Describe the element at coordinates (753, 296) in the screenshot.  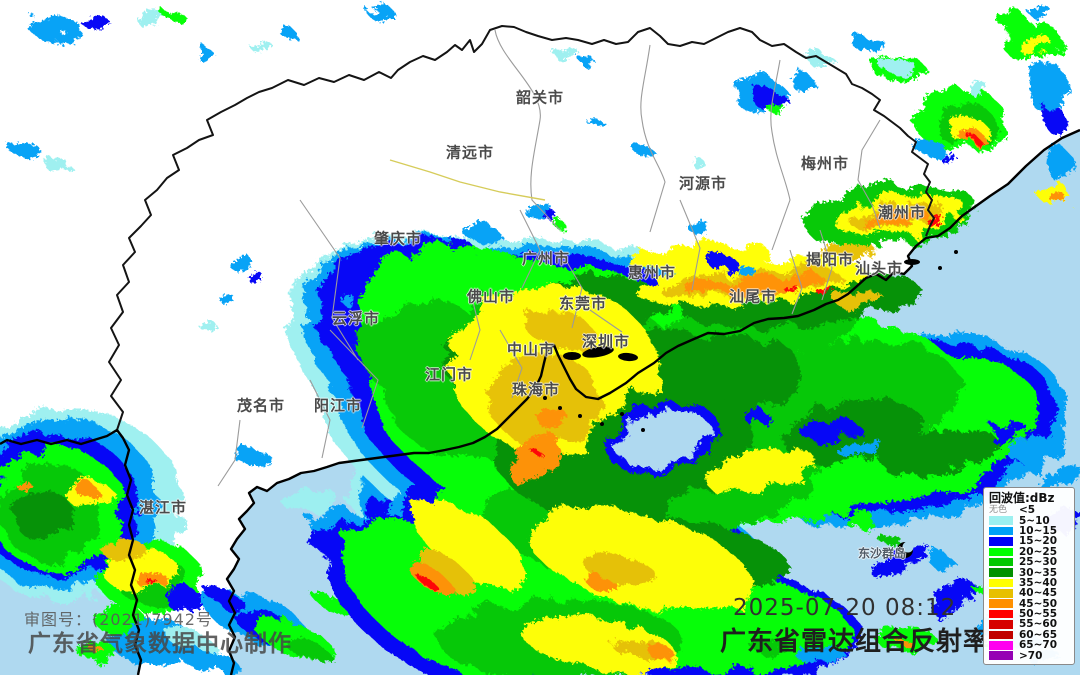
I see `city-label: 汕尾市` at that location.